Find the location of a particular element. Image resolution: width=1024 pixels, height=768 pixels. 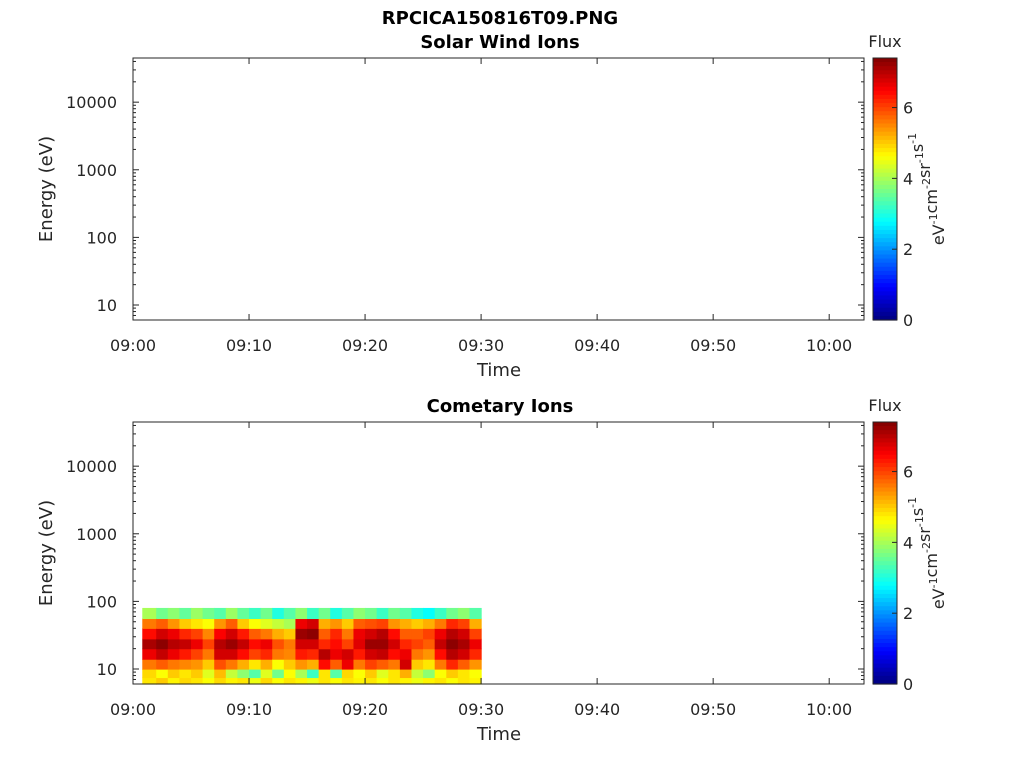

colorbar-frame is located at coordinates (885, 189).